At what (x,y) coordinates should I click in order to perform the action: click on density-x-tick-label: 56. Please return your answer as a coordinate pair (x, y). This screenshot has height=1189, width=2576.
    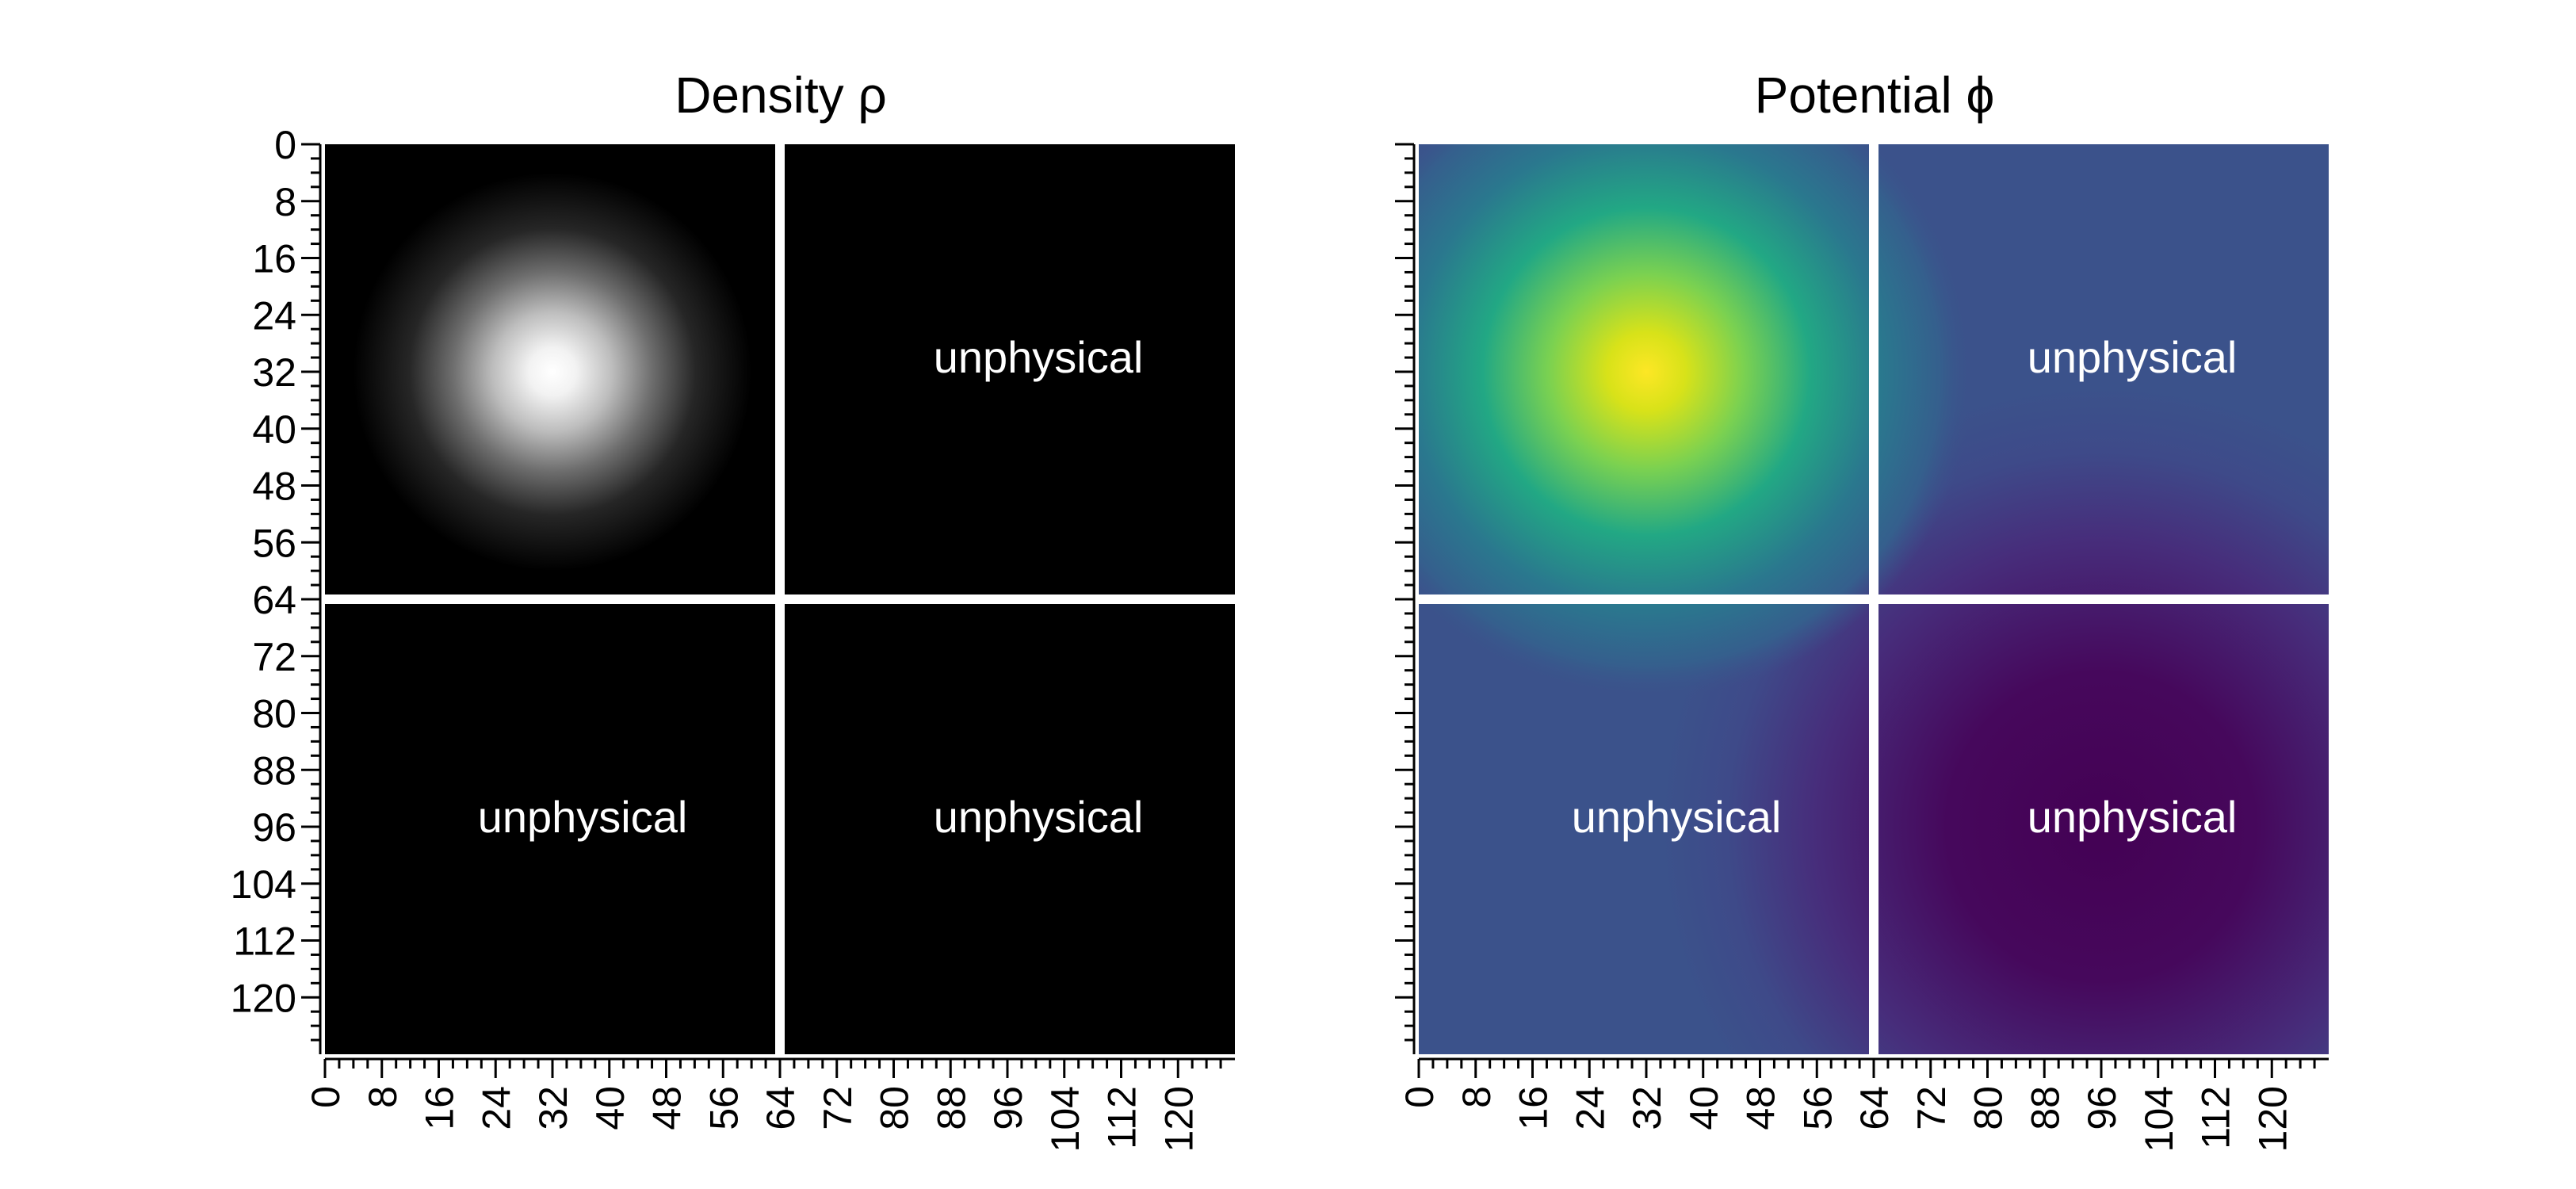
    Looking at the image, I should click on (723, 1108).